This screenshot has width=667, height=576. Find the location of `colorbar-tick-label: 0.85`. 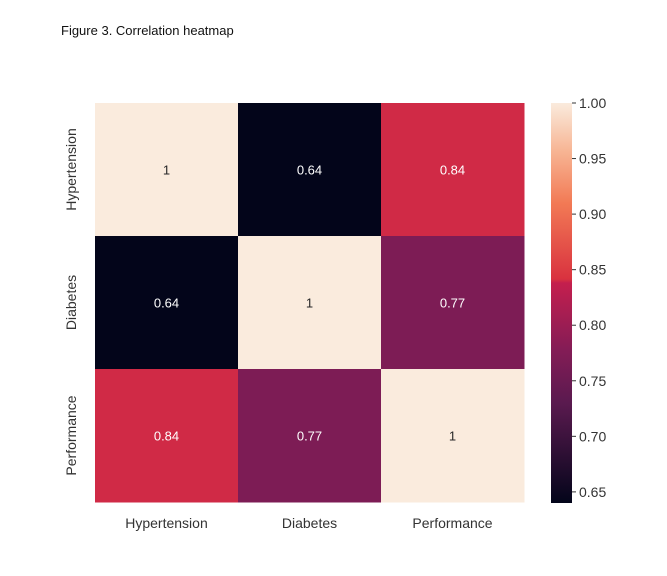

colorbar-tick-label: 0.85 is located at coordinates (592, 270).